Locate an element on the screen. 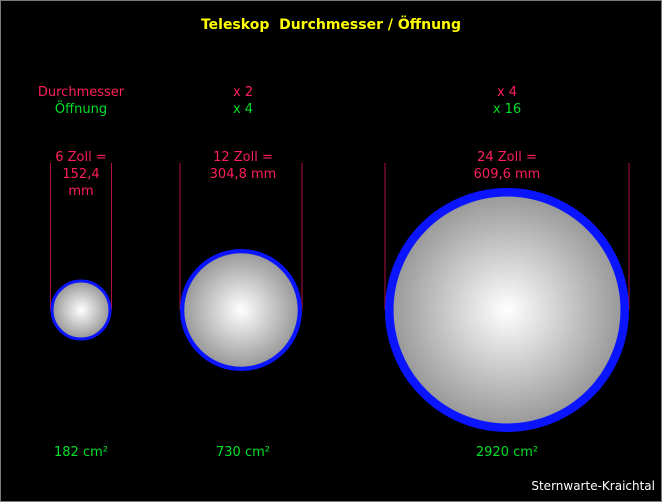  diameter-factor-24in: x 4 is located at coordinates (507, 92).